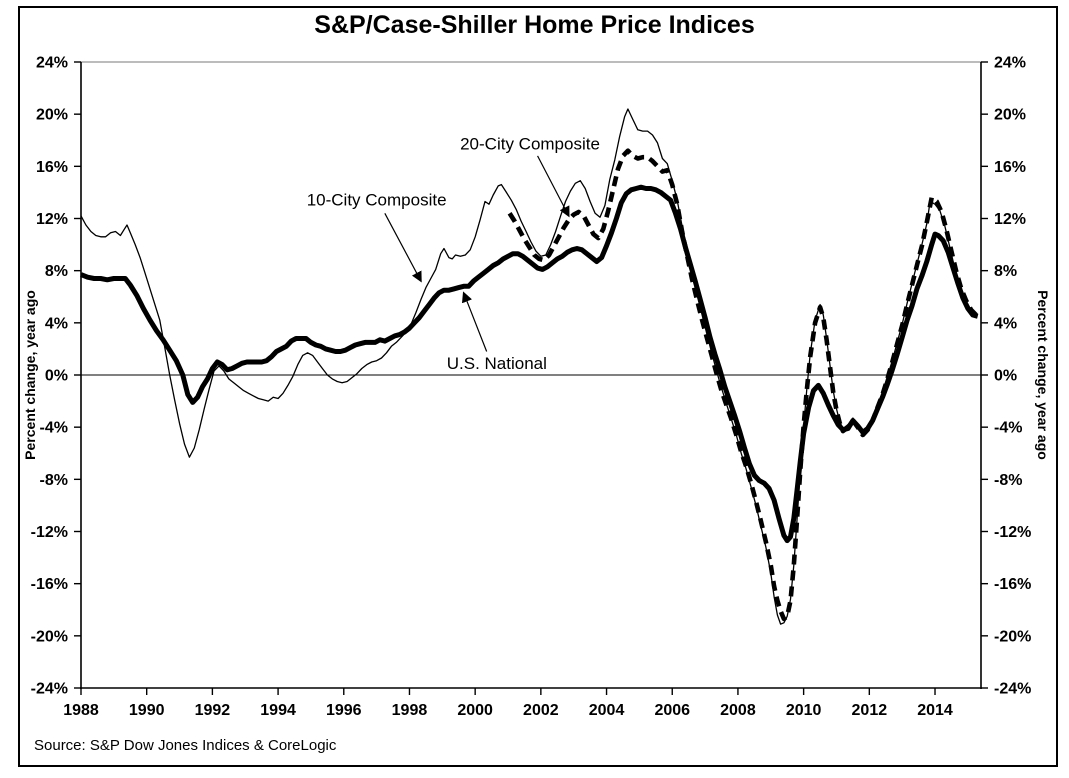 Image resolution: width=1069 pixels, height=778 pixels. Describe the element at coordinates (81, 710) in the screenshot. I see `x-tick-label: 1988` at that location.